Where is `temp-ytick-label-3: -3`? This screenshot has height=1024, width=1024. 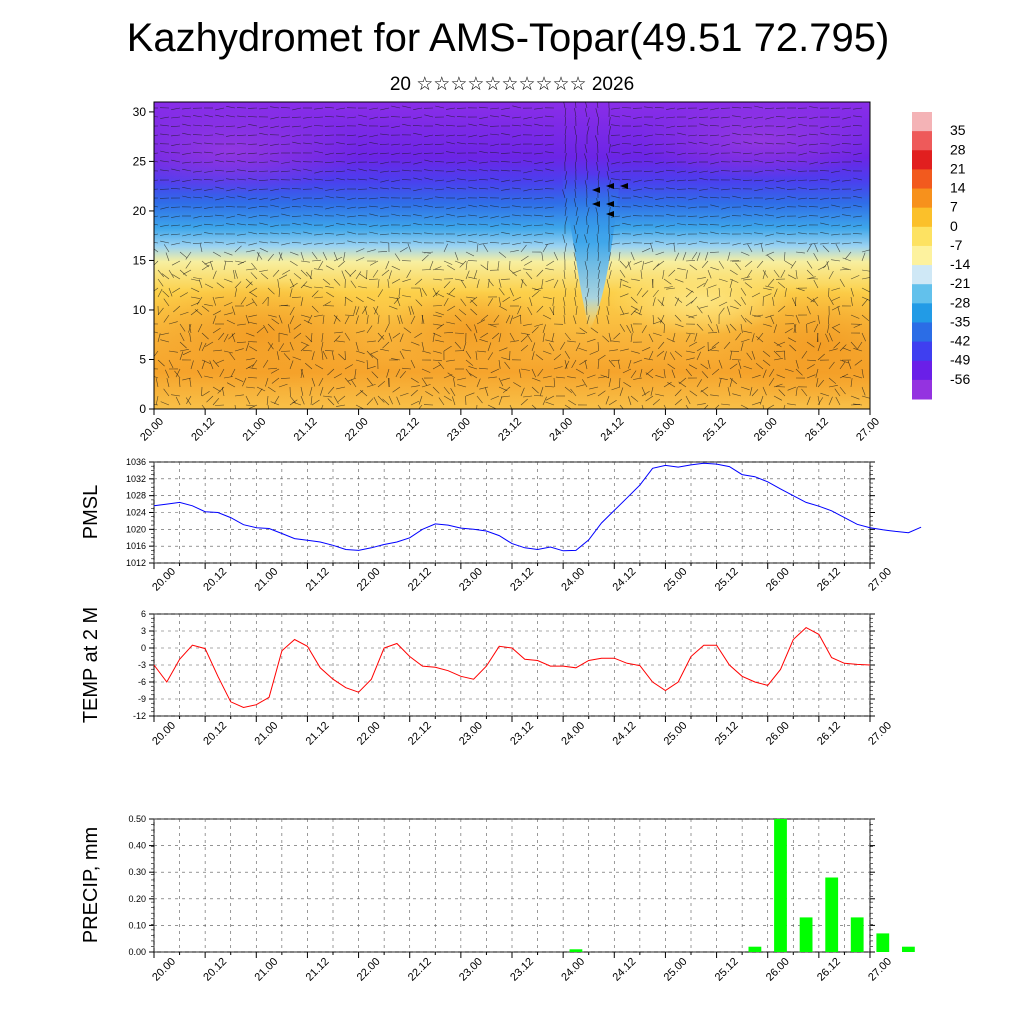 temp-ytick-label-3: -3 is located at coordinates (142, 665).